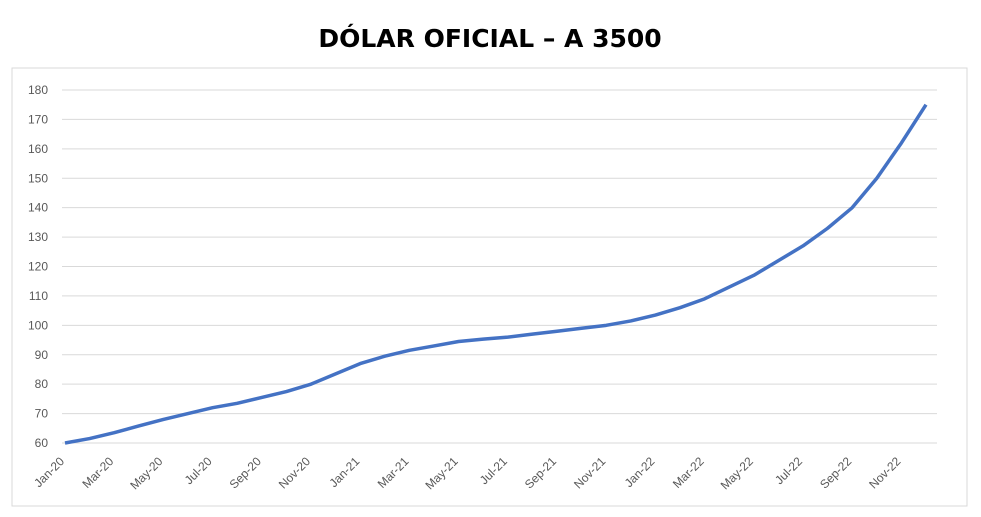  Describe the element at coordinates (640, 472) in the screenshot. I see `x-tick-label: Jan-22` at that location.